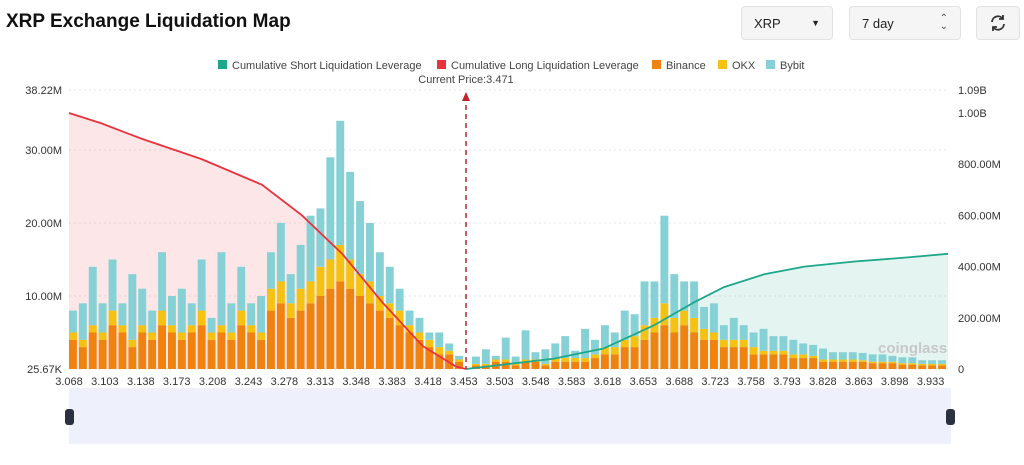  I want to click on x-tick: 3.723, so click(715, 382).